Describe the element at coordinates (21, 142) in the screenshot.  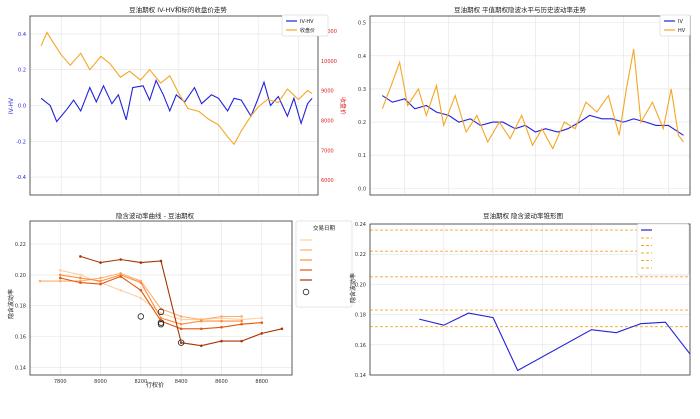
I see `y-tick-label: -0.2` at that location.